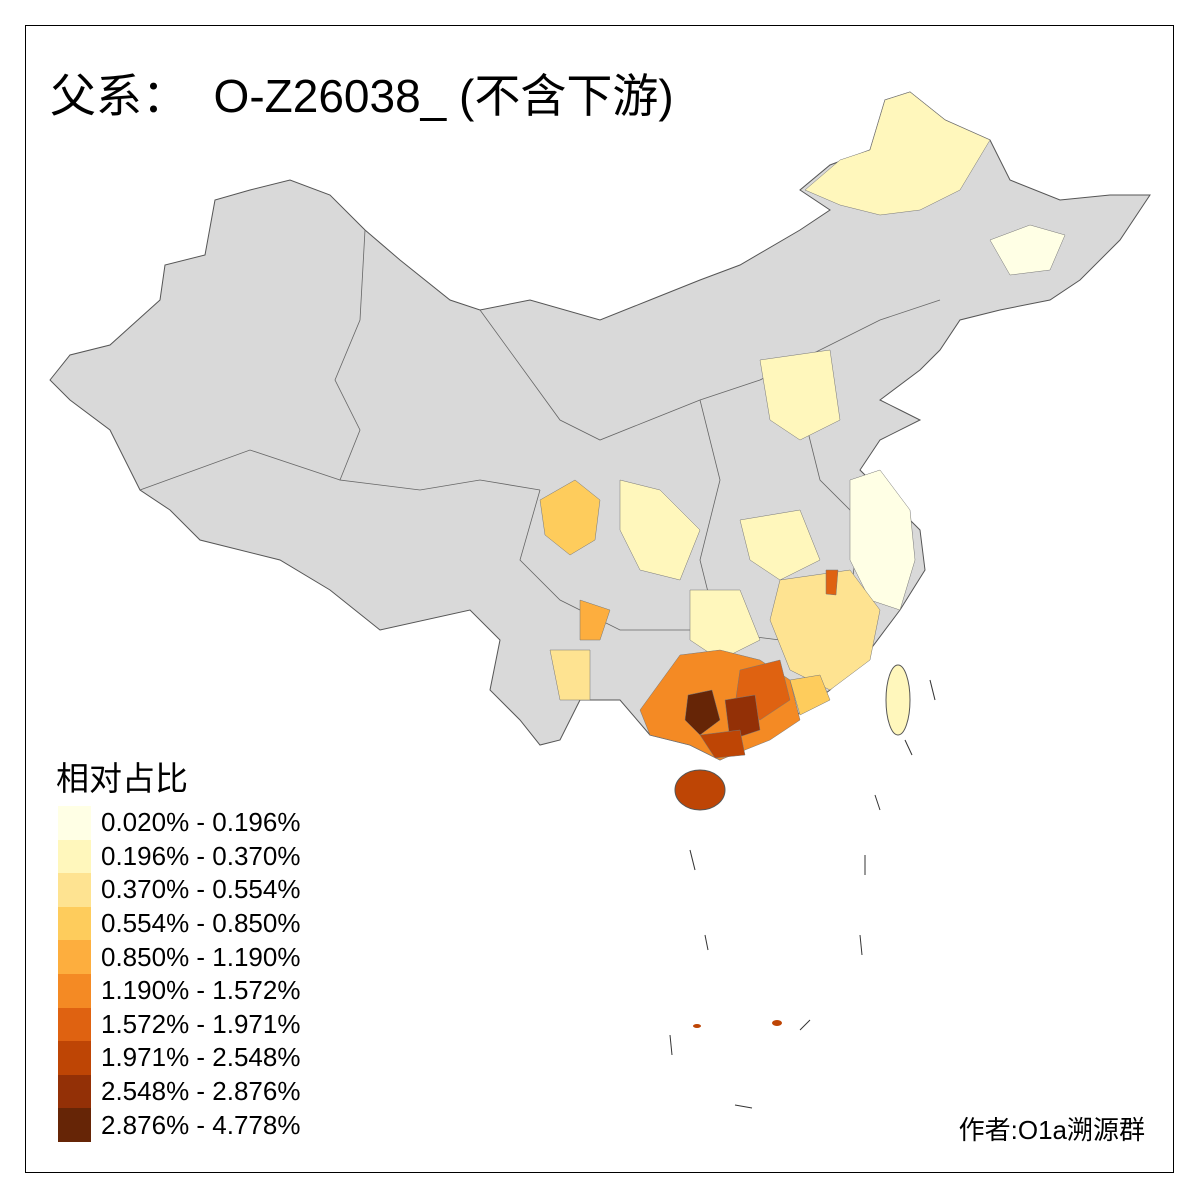 This screenshot has width=1200, height=1200. Describe the element at coordinates (898, 700) in the screenshot. I see `taiwan-island` at that location.